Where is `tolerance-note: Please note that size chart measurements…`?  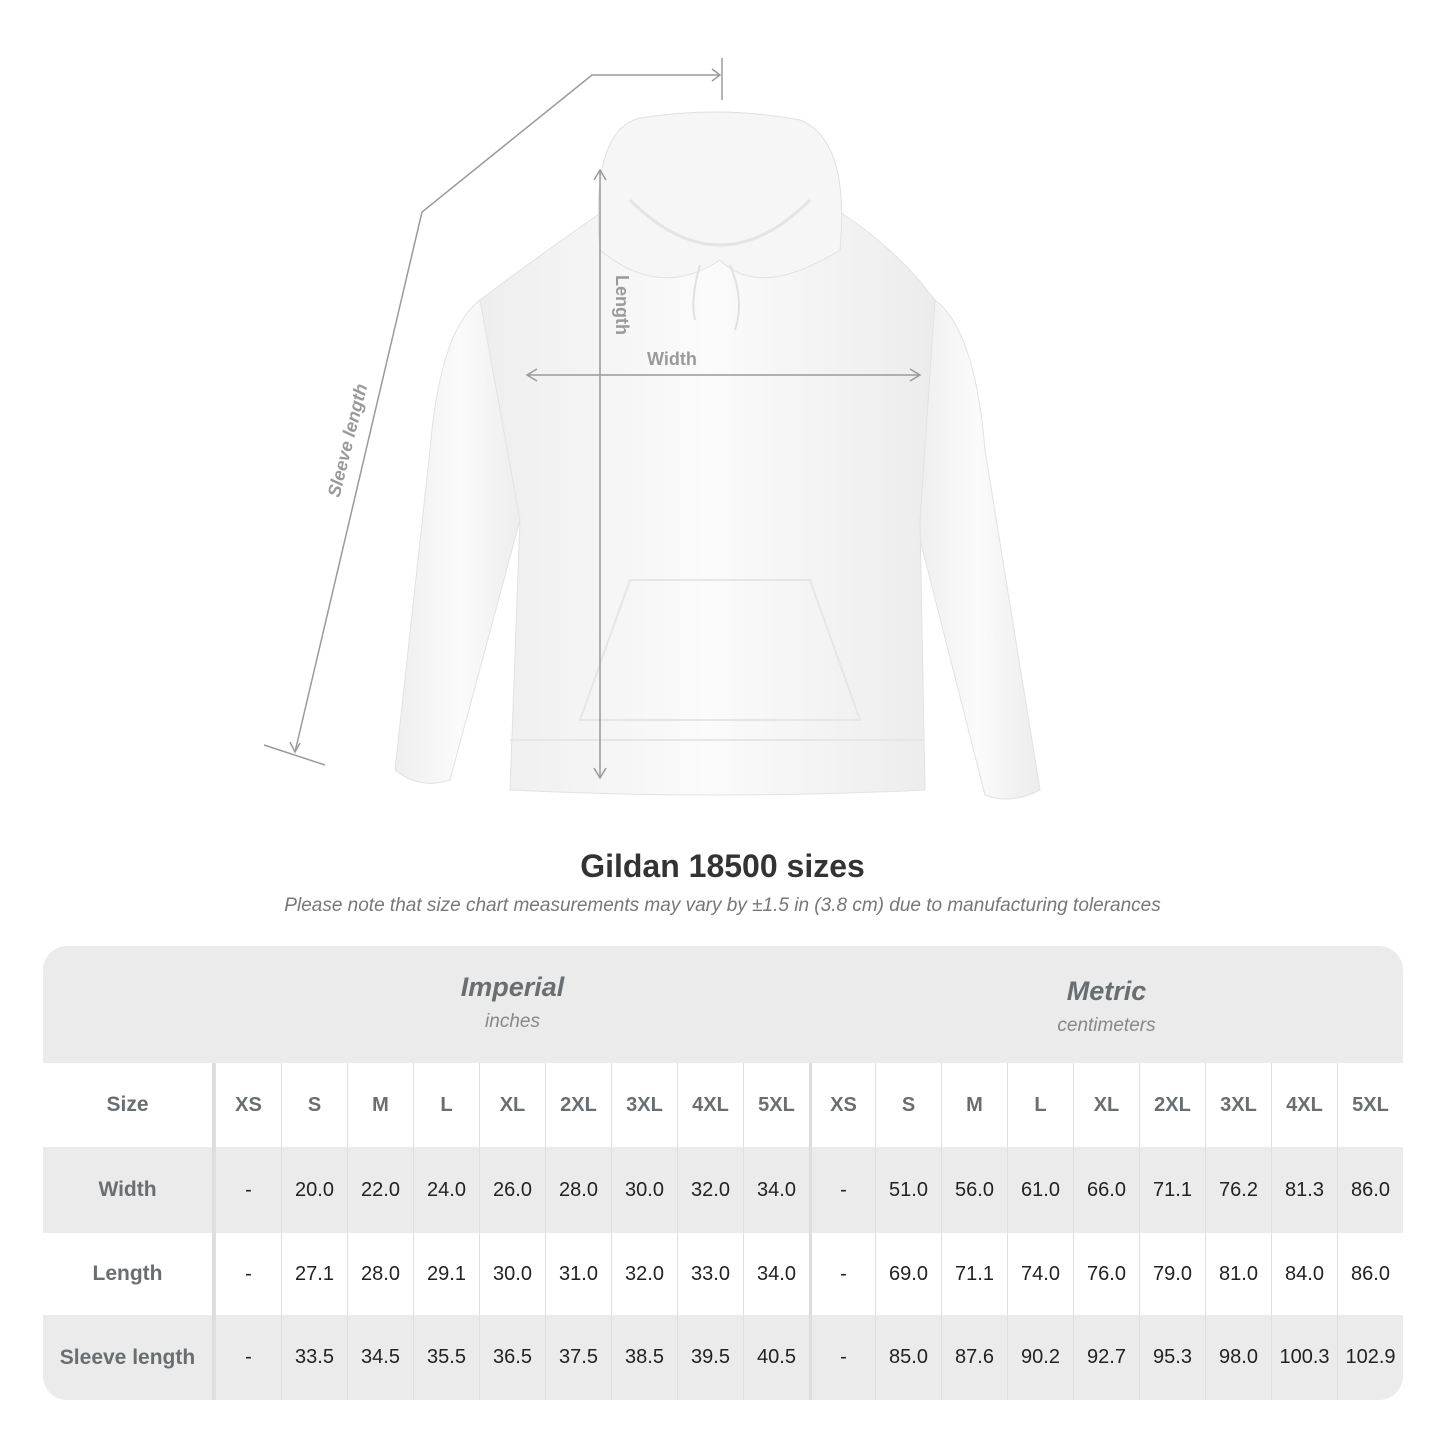 tolerance-note: Please note that size chart measurements… is located at coordinates (722, 905).